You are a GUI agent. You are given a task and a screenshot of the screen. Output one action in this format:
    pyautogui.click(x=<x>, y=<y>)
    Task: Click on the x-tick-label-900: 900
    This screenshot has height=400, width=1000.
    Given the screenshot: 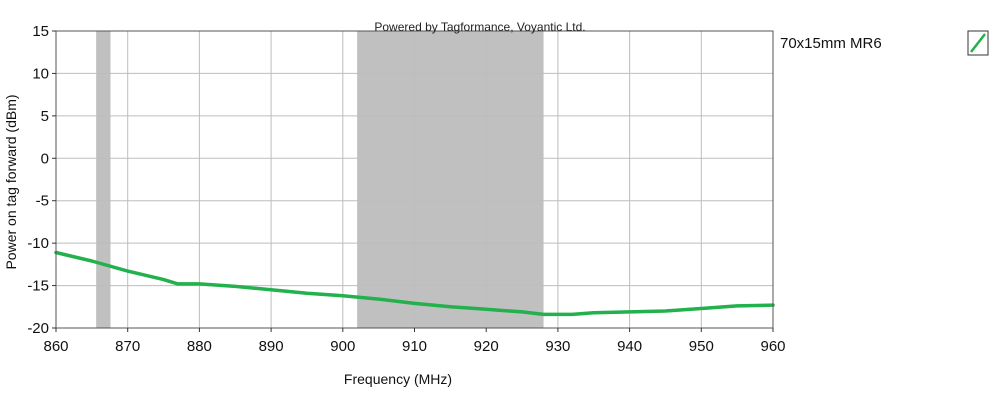 What is the action you would take?
    pyautogui.click(x=342, y=346)
    